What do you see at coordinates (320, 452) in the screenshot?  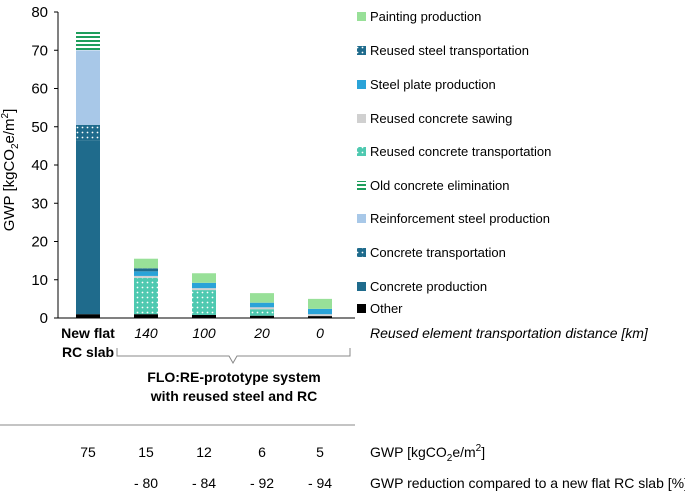 I see `table-gwp-value: 5` at bounding box center [320, 452].